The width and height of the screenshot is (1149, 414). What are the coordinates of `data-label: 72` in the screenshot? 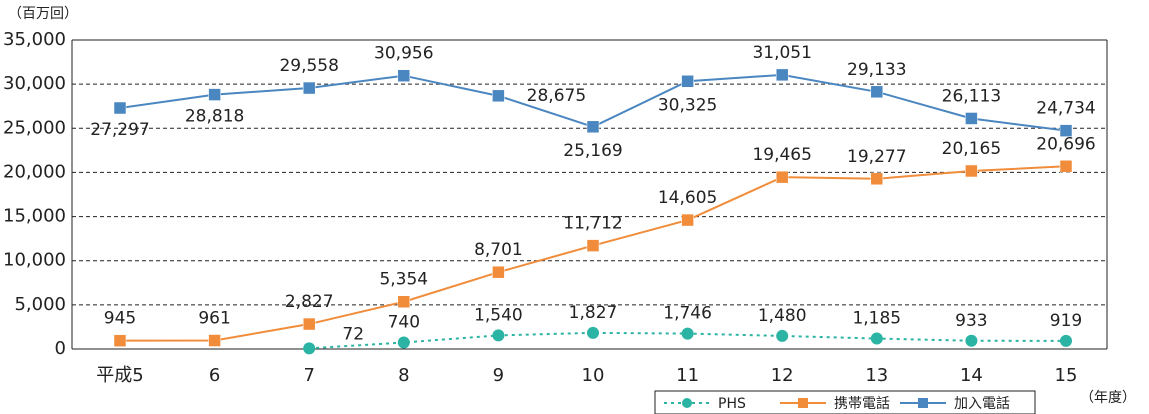 It's located at (353, 334).